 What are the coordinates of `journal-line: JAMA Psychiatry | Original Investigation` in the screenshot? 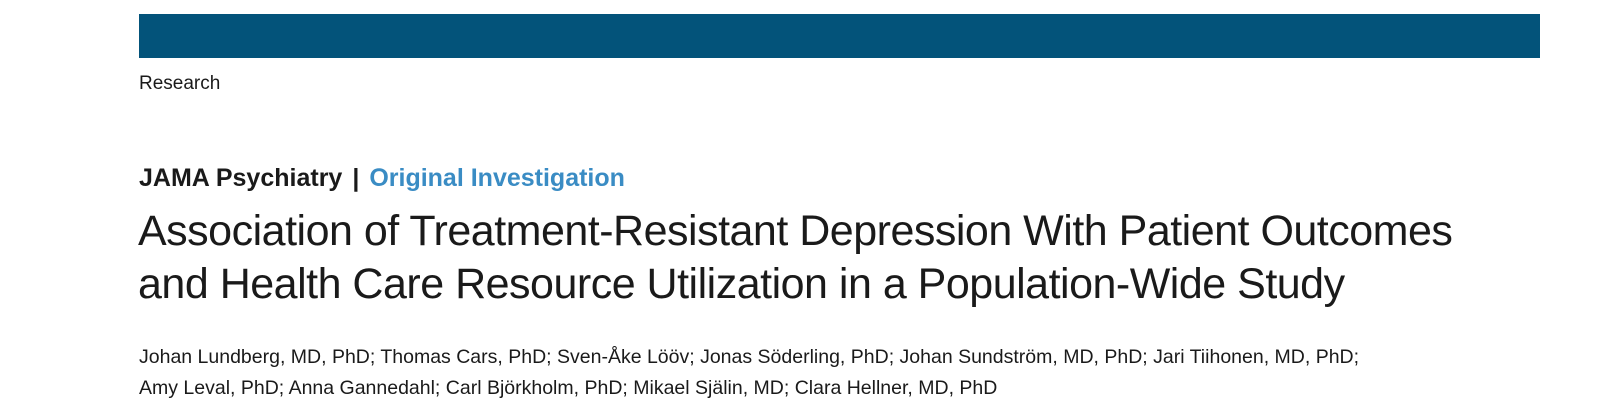 It's located at (382, 178).